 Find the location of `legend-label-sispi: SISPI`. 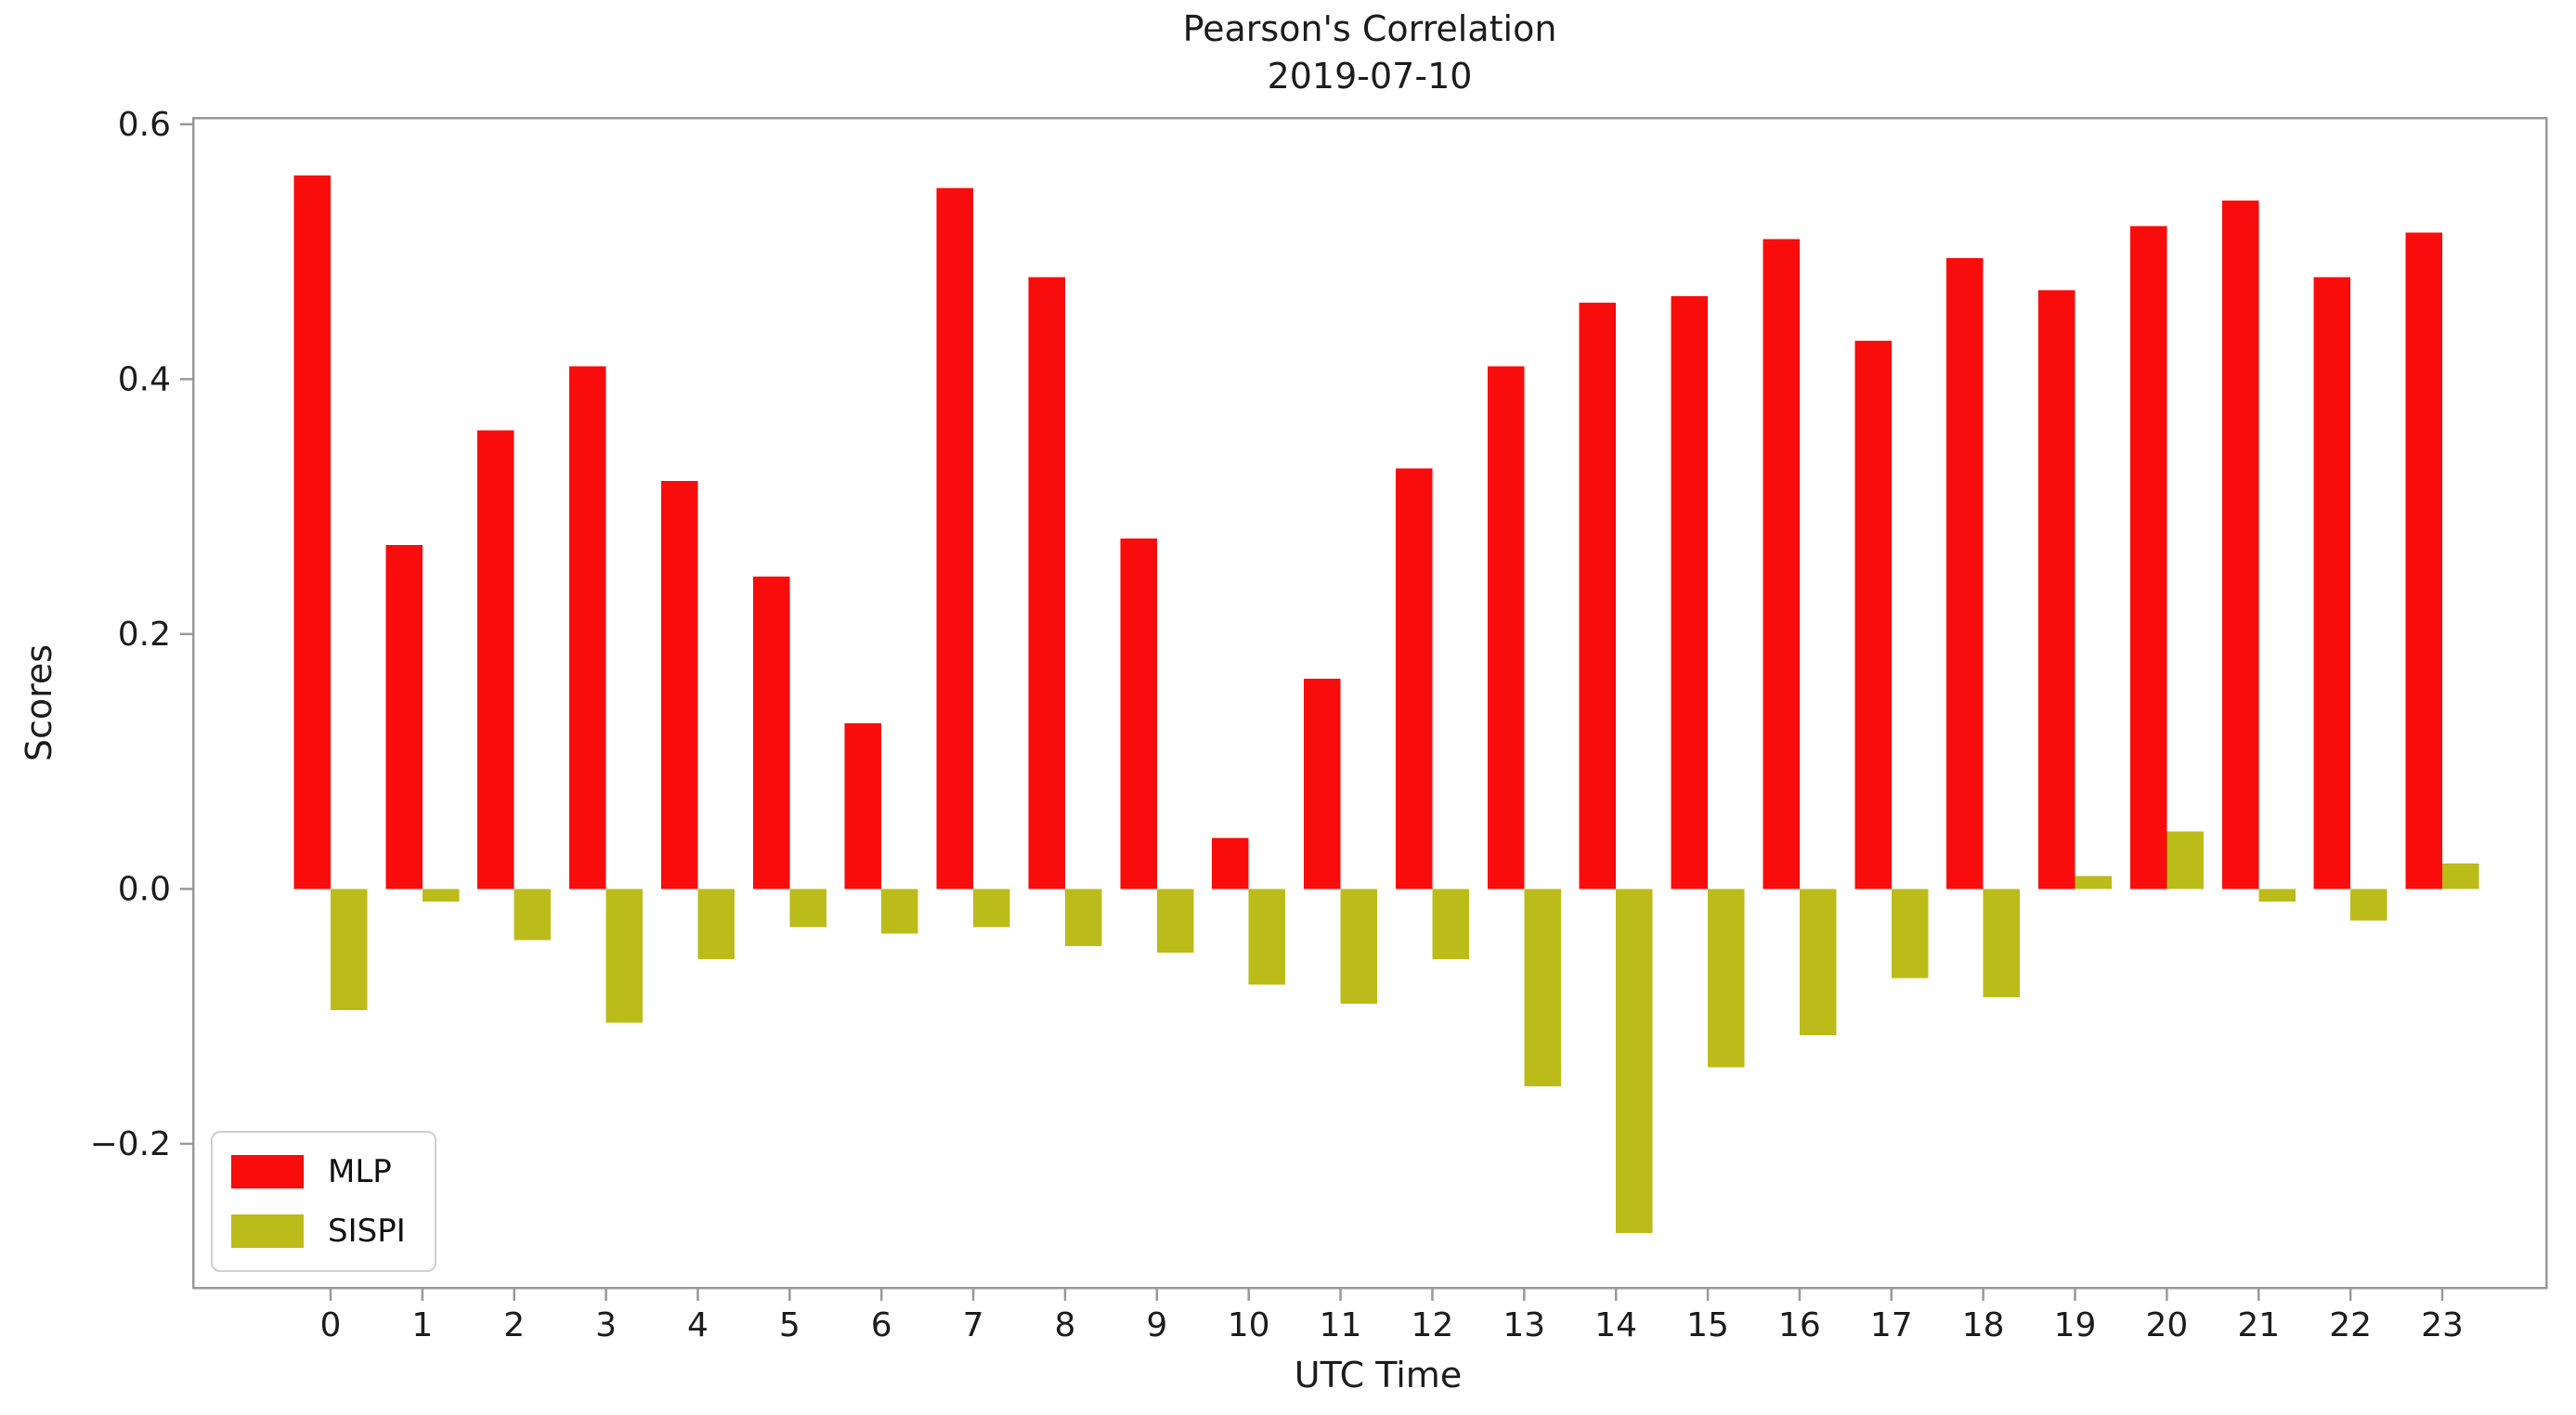

legend-label-sispi: SISPI is located at coordinates (367, 1231).